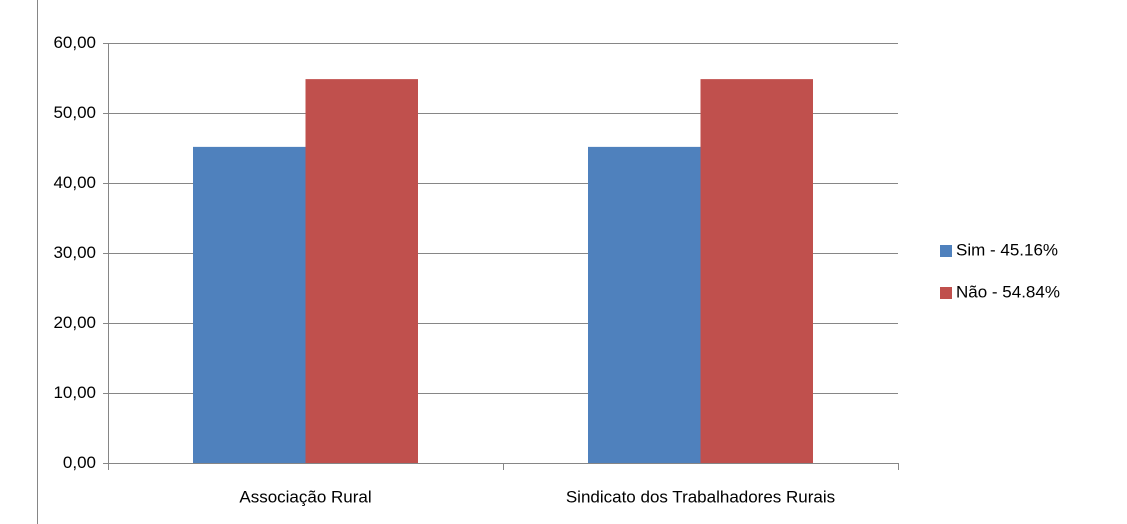  Describe the element at coordinates (79, 462) in the screenshot. I see `y-tick-label: 0,00` at that location.